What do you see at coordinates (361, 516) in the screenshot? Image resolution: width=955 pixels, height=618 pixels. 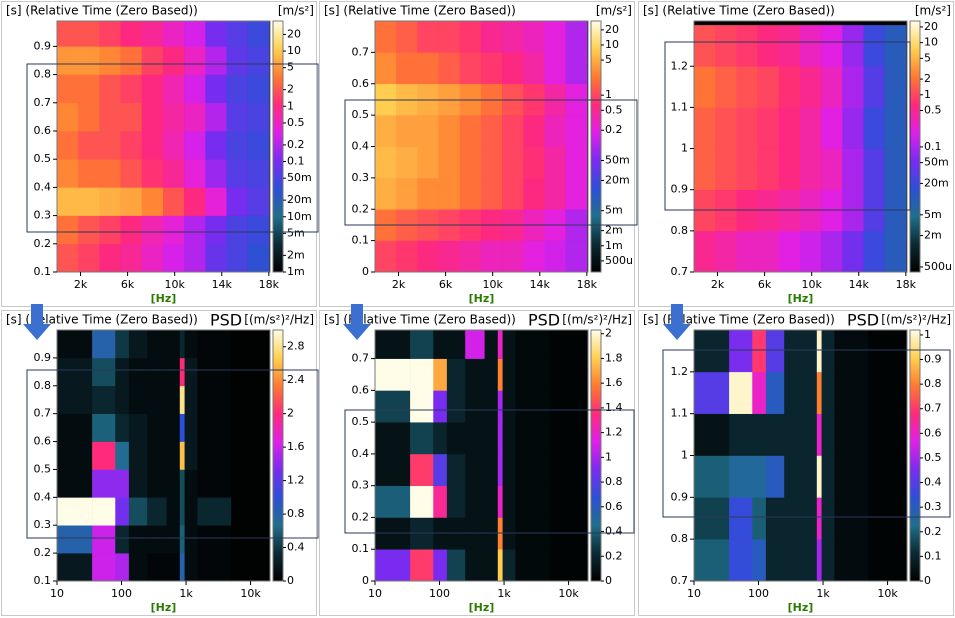 I see `y-tick-label: 0.2` at bounding box center [361, 516].